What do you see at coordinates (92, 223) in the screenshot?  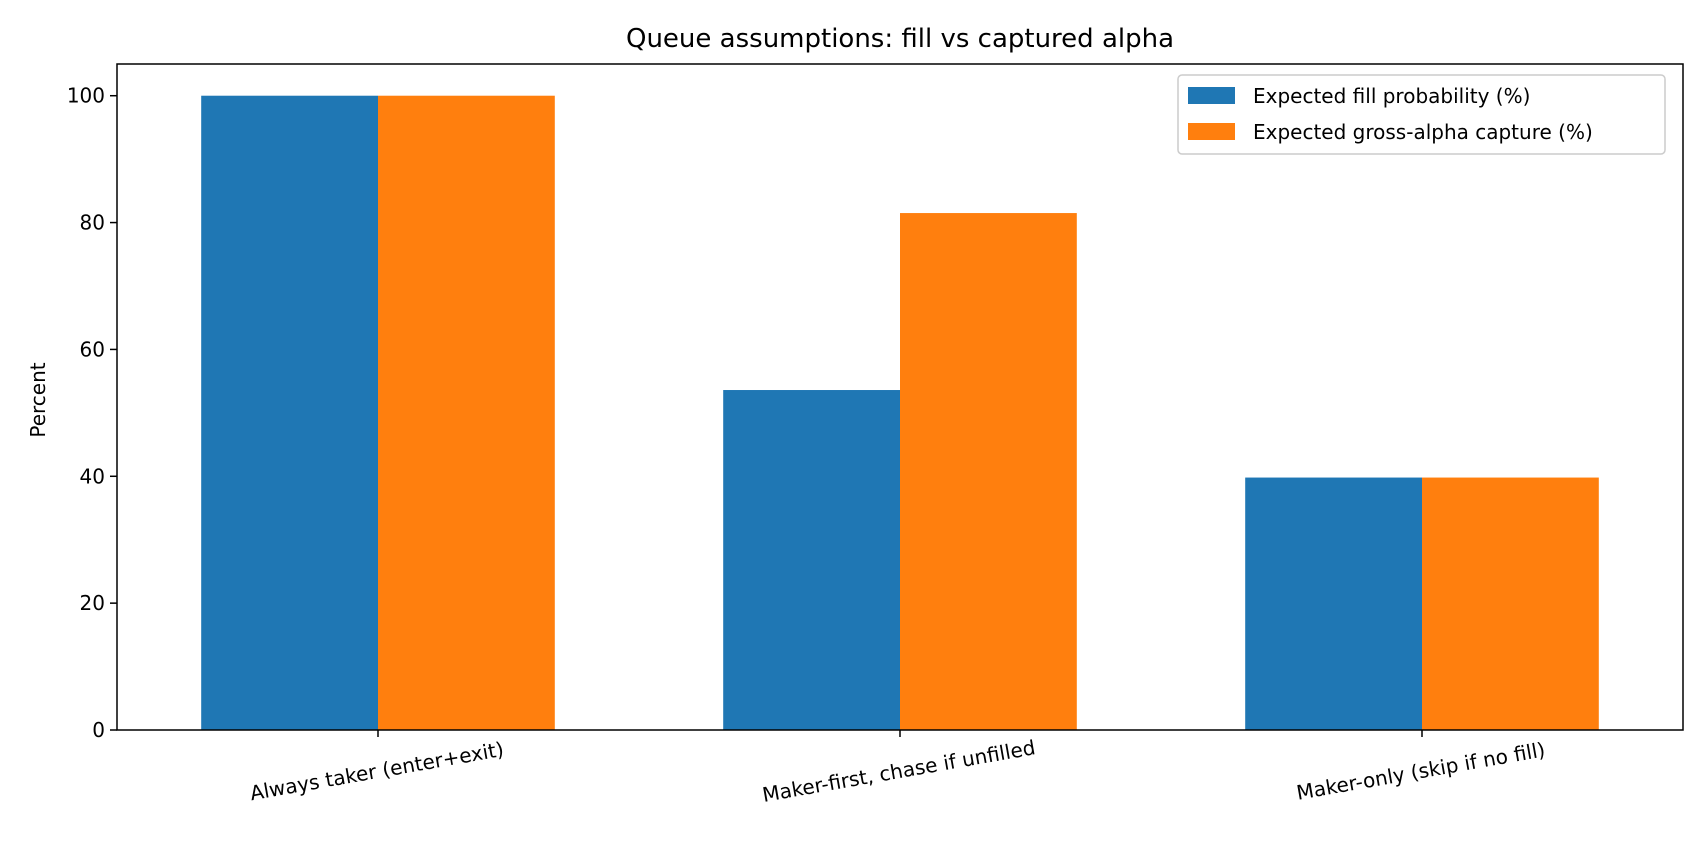 I see `y-tick-label: 80` at bounding box center [92, 223].